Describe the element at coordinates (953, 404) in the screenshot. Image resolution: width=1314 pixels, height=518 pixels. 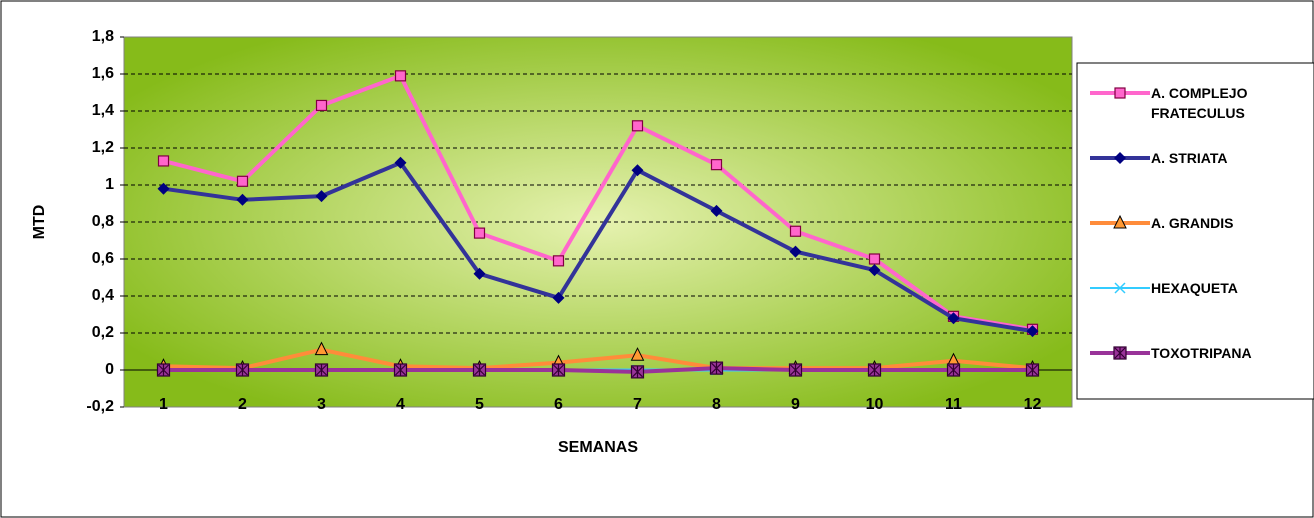
I see `x-tick-label: 11` at that location.